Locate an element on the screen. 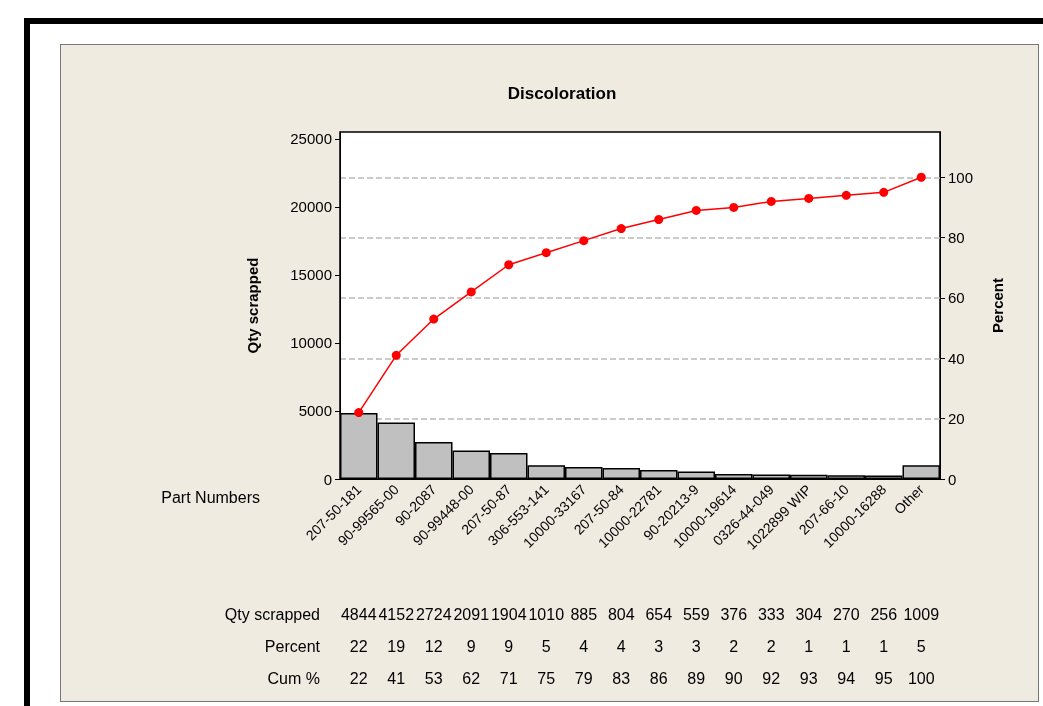 The height and width of the screenshot is (706, 1043). y2-tick-label: 80 is located at coordinates (956, 238).